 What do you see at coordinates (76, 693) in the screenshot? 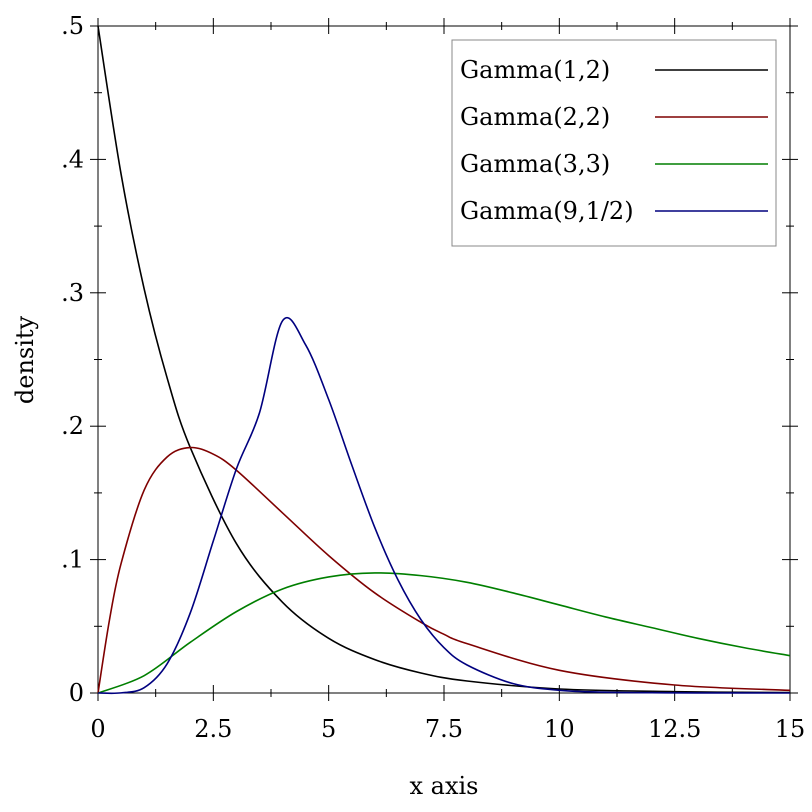
I see `y-tick-label: 0` at bounding box center [76, 693].